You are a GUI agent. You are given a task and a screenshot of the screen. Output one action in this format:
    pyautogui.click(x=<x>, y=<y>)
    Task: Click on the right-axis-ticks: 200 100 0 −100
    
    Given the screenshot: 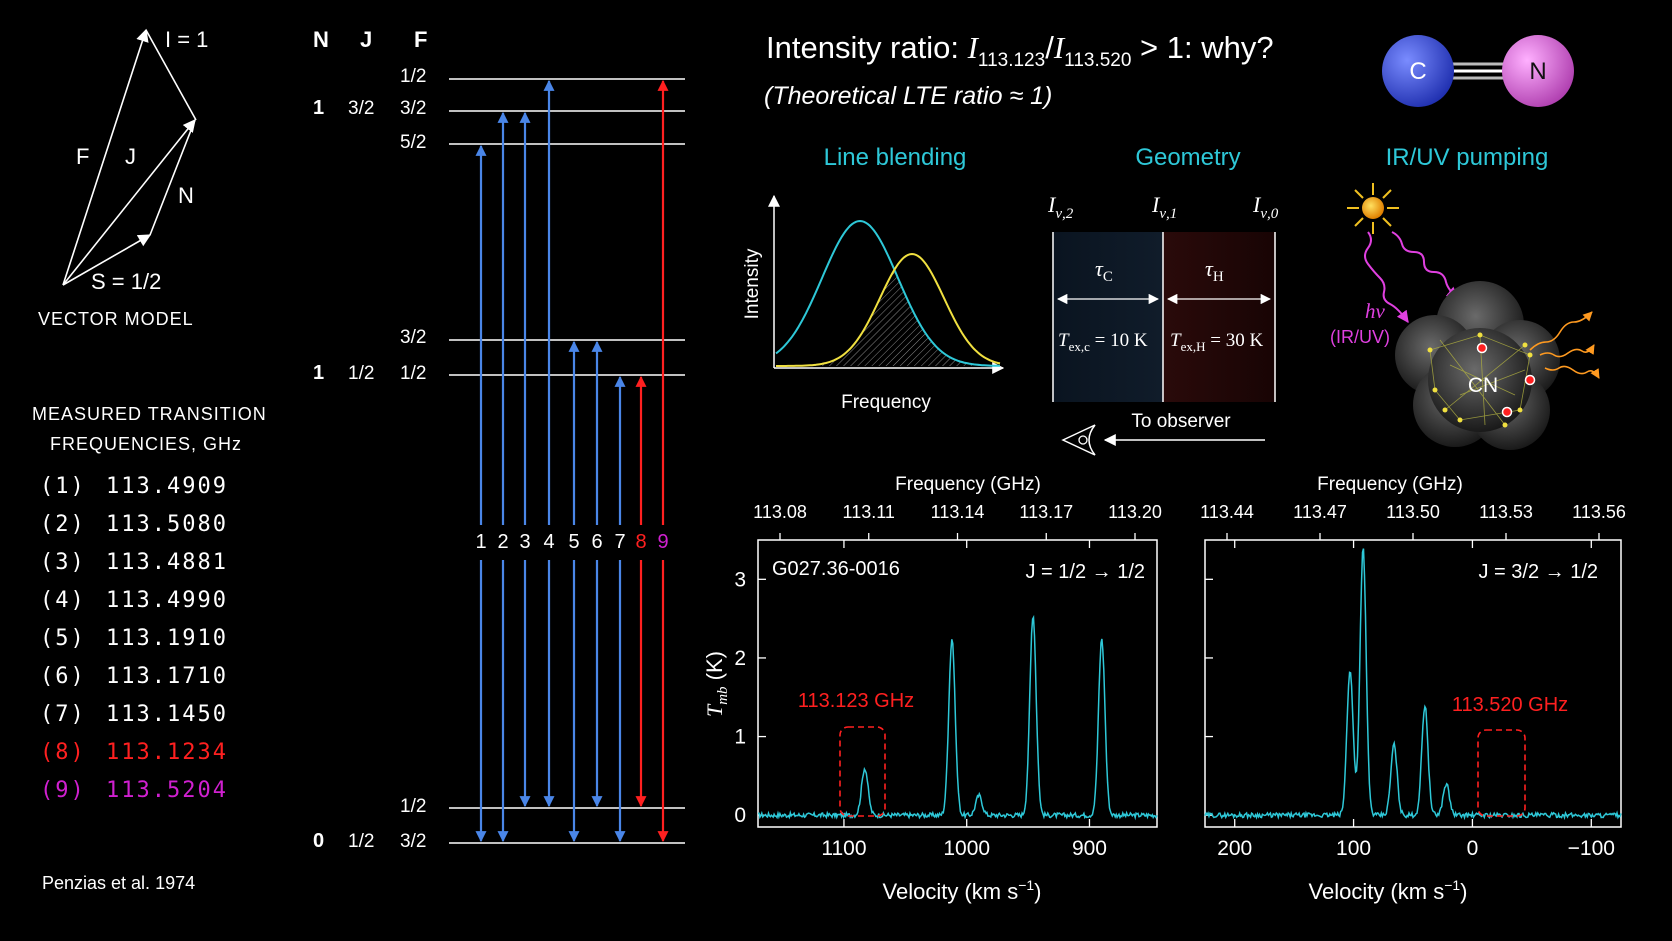 What is the action you would take?
    pyautogui.click(x=1410, y=700)
    